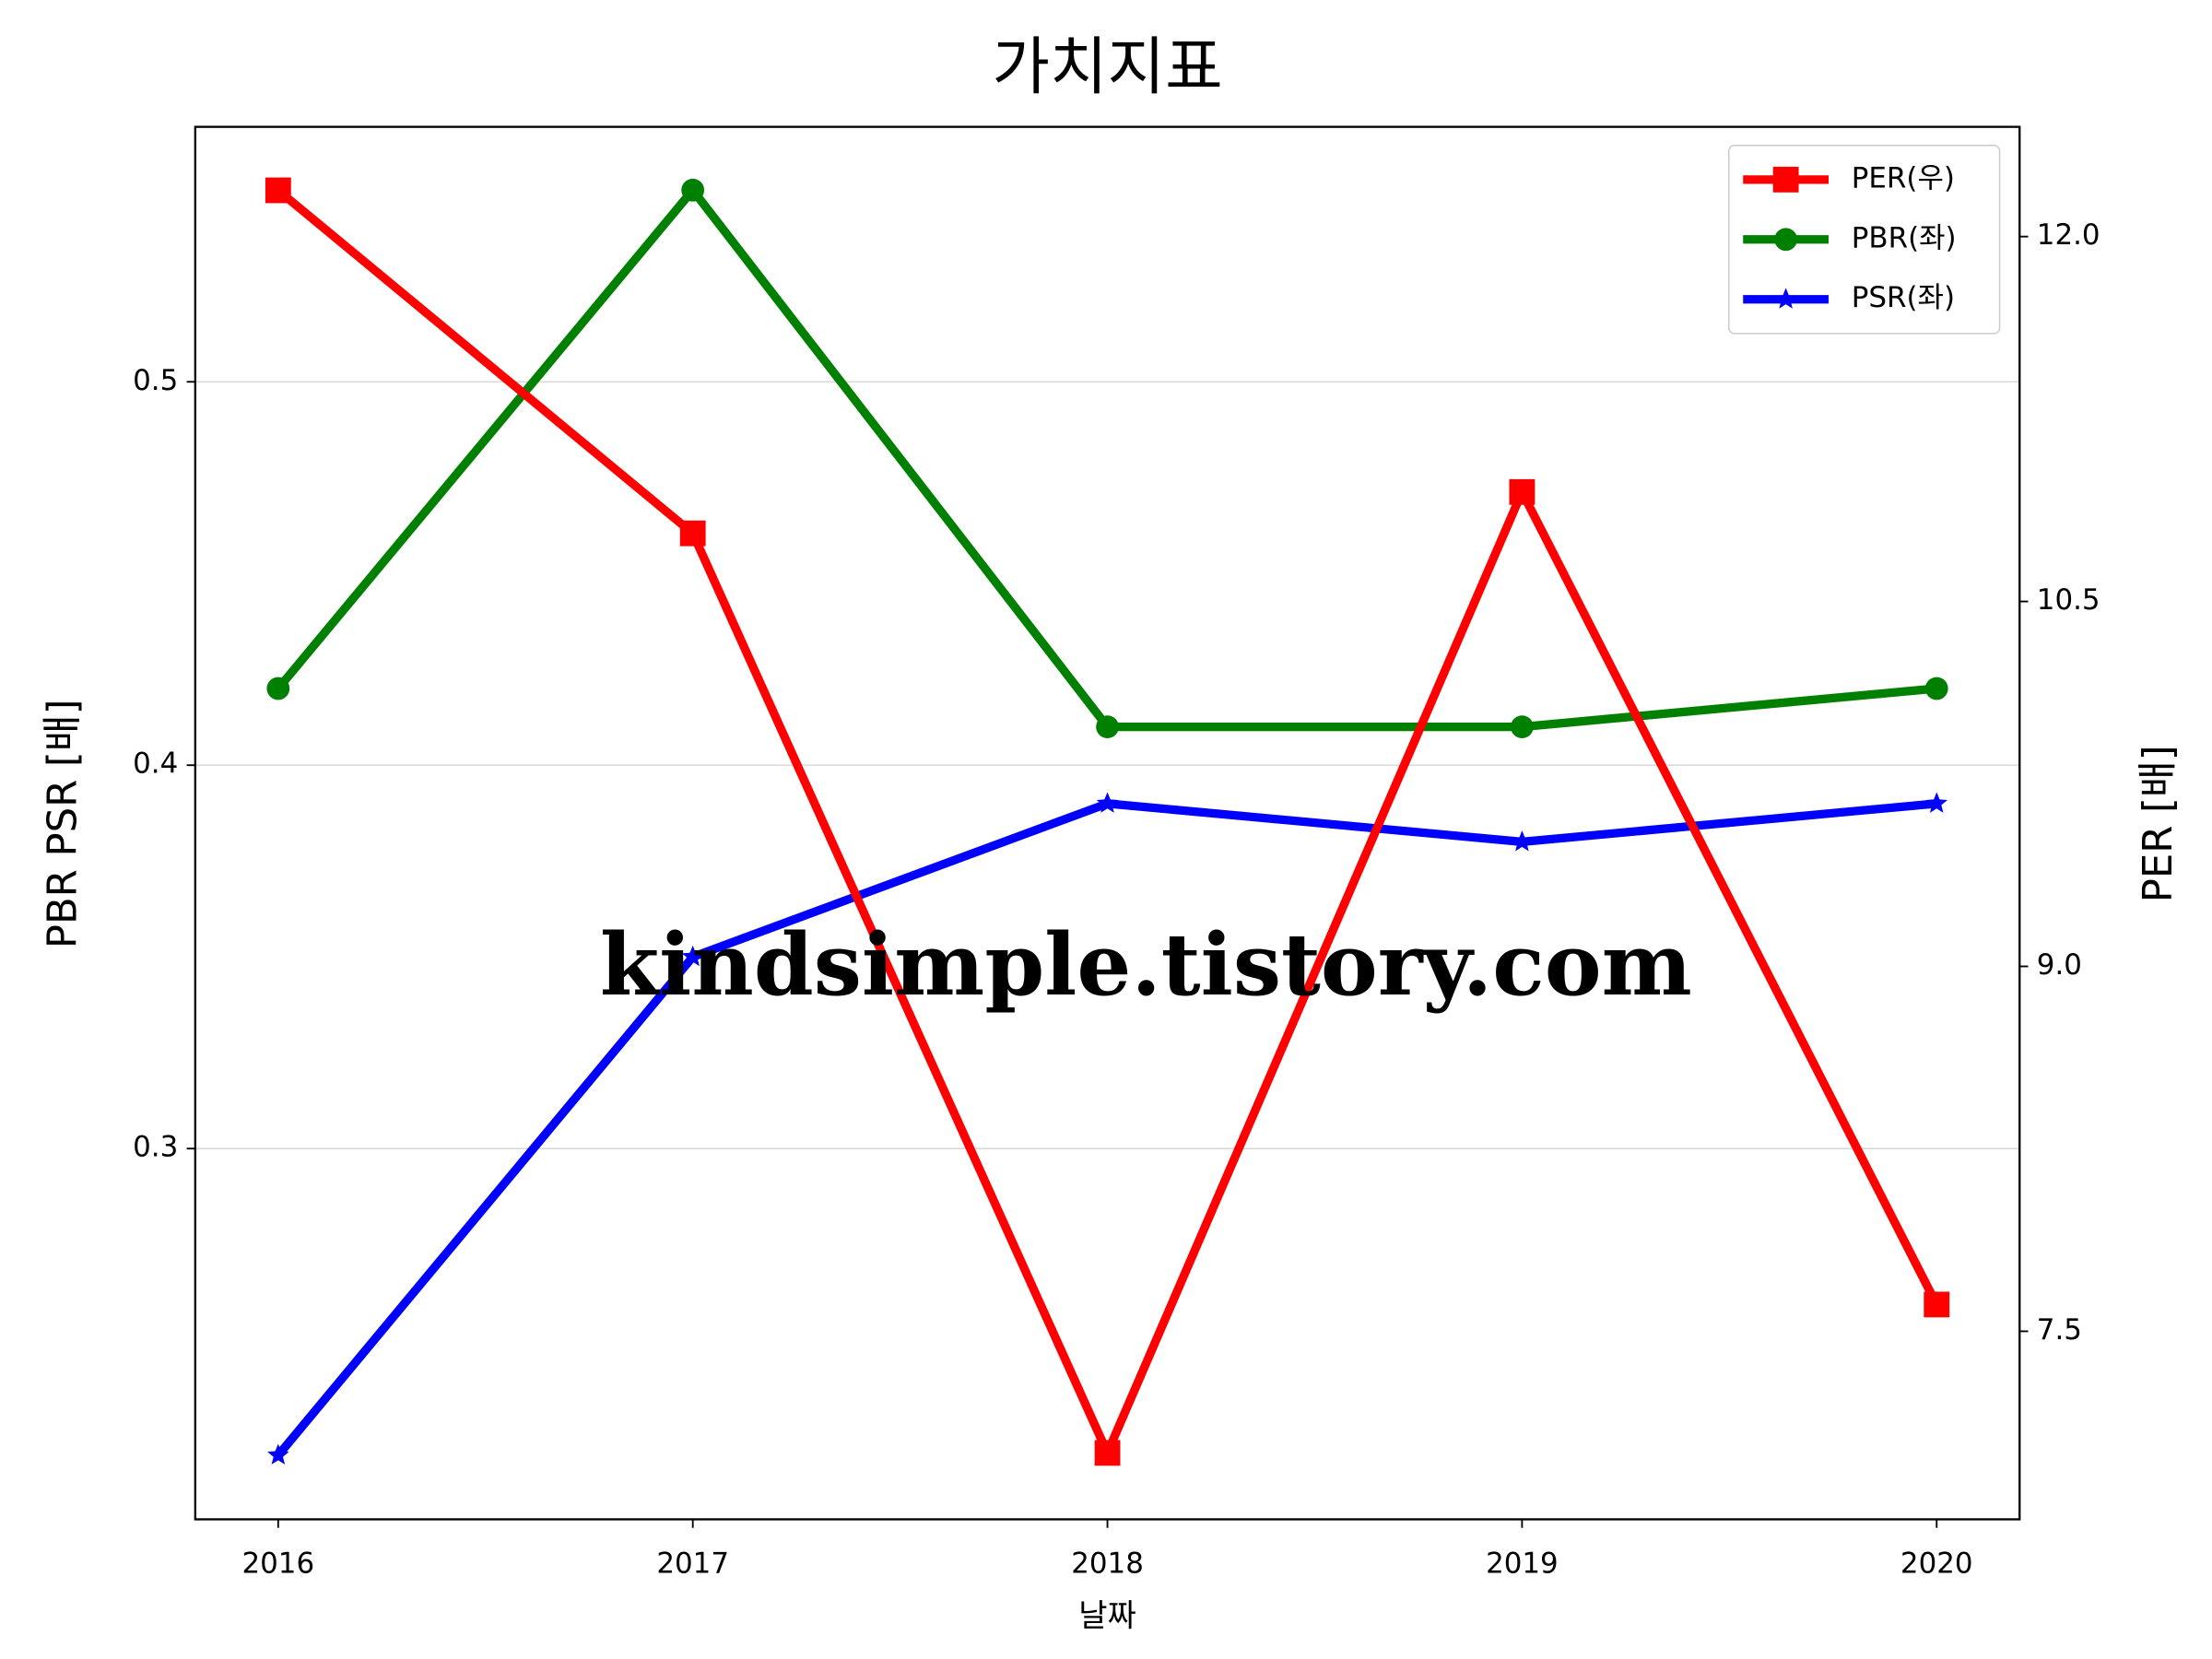 This screenshot has height=1659, width=2212. What do you see at coordinates (277, 1563) in the screenshot?
I see `x-tick-label: 2016` at bounding box center [277, 1563].